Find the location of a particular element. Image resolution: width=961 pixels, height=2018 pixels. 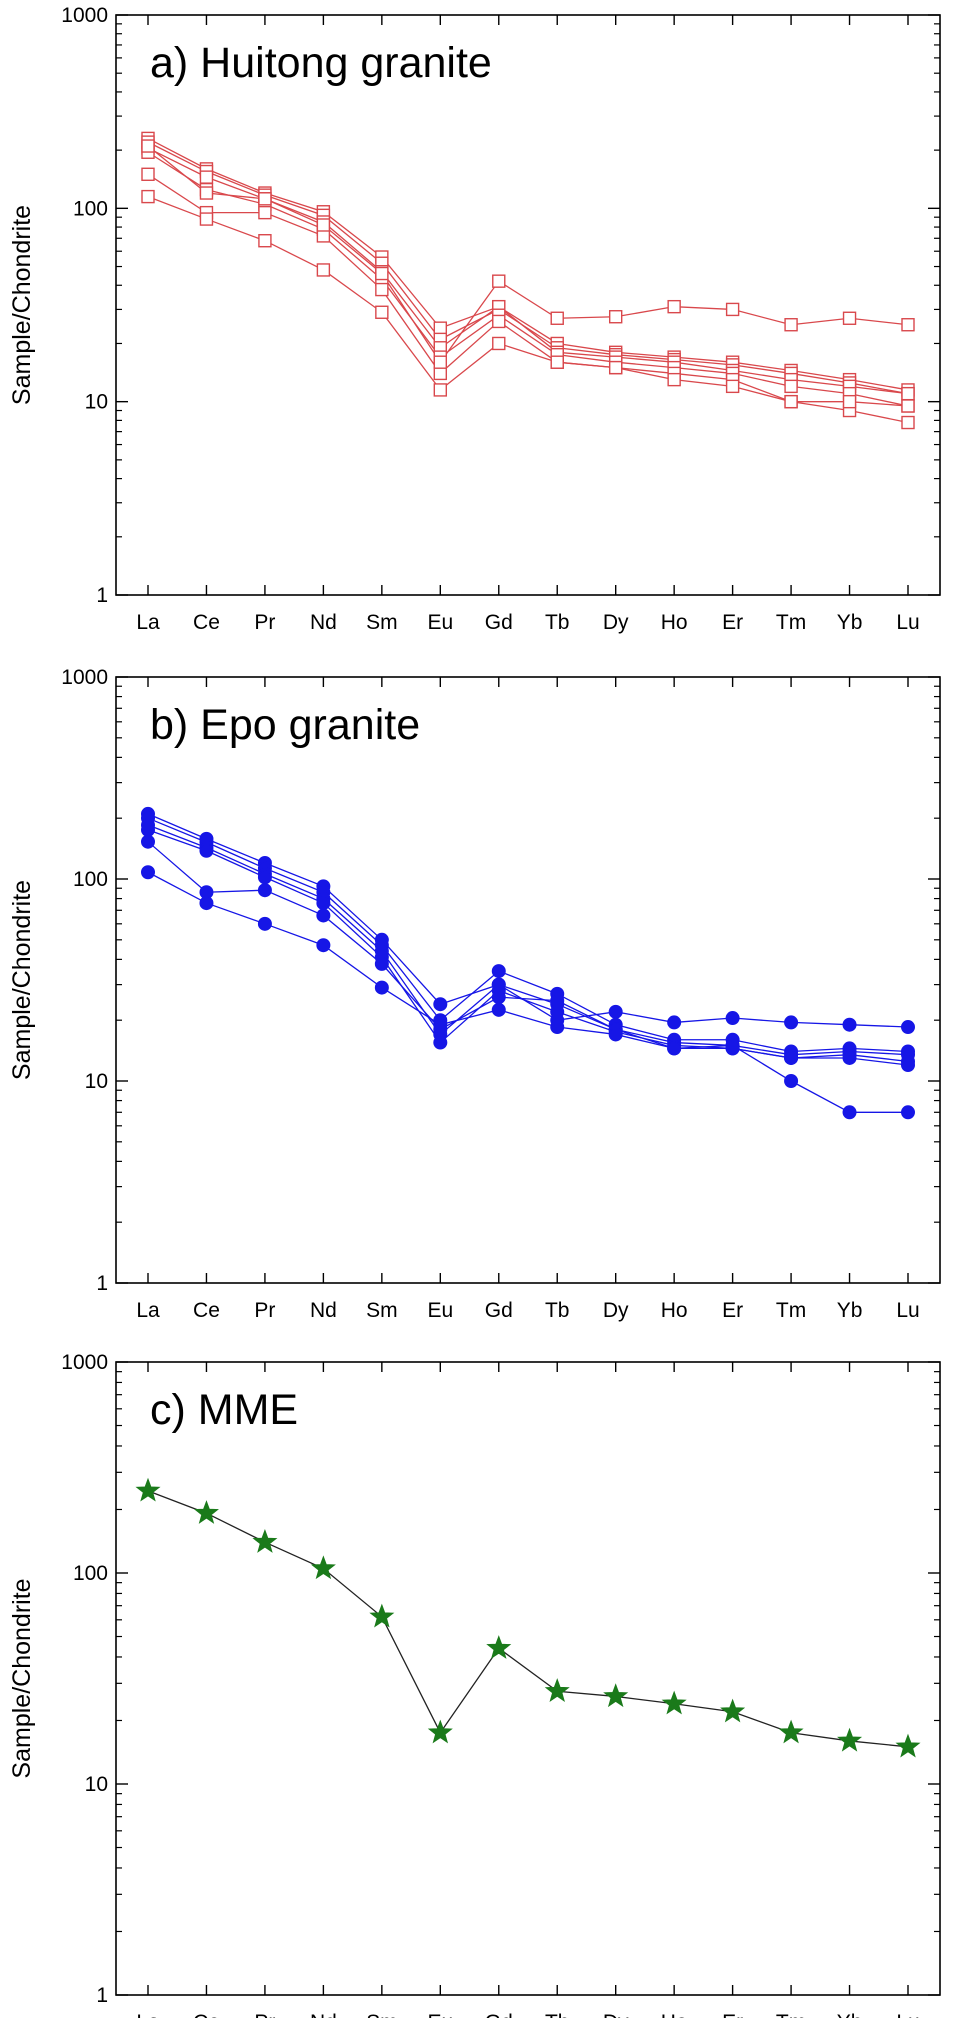

y-tick-label: 1000 is located at coordinates (84, 1362).